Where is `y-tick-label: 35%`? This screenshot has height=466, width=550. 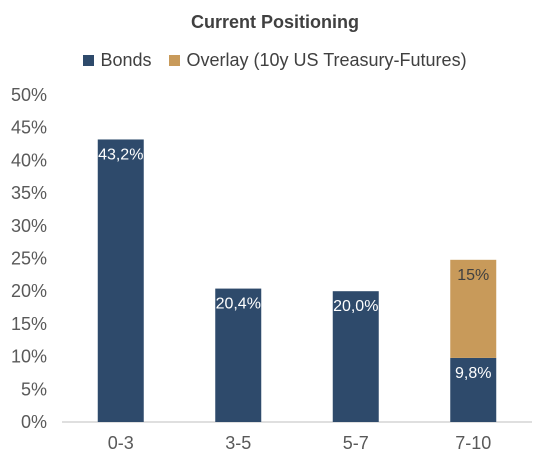 y-tick-label: 35% is located at coordinates (29, 193).